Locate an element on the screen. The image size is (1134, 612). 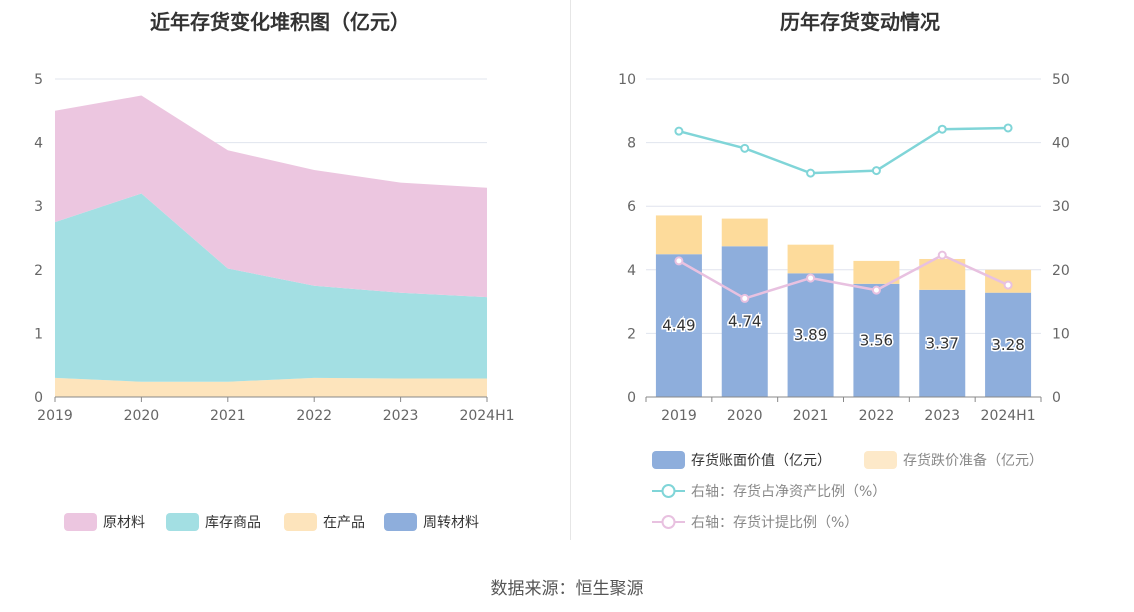
right-y2-tick-label: 30 is located at coordinates (1061, 207).